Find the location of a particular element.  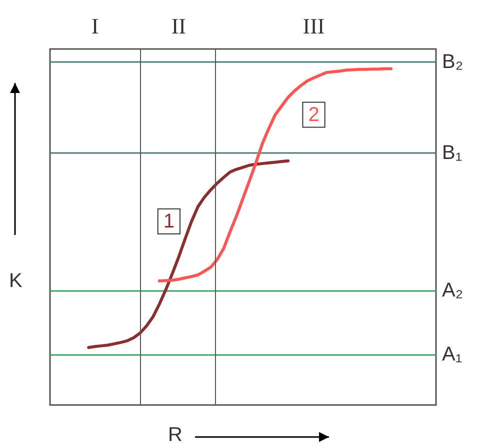

series-label: 1 is located at coordinates (168, 221).